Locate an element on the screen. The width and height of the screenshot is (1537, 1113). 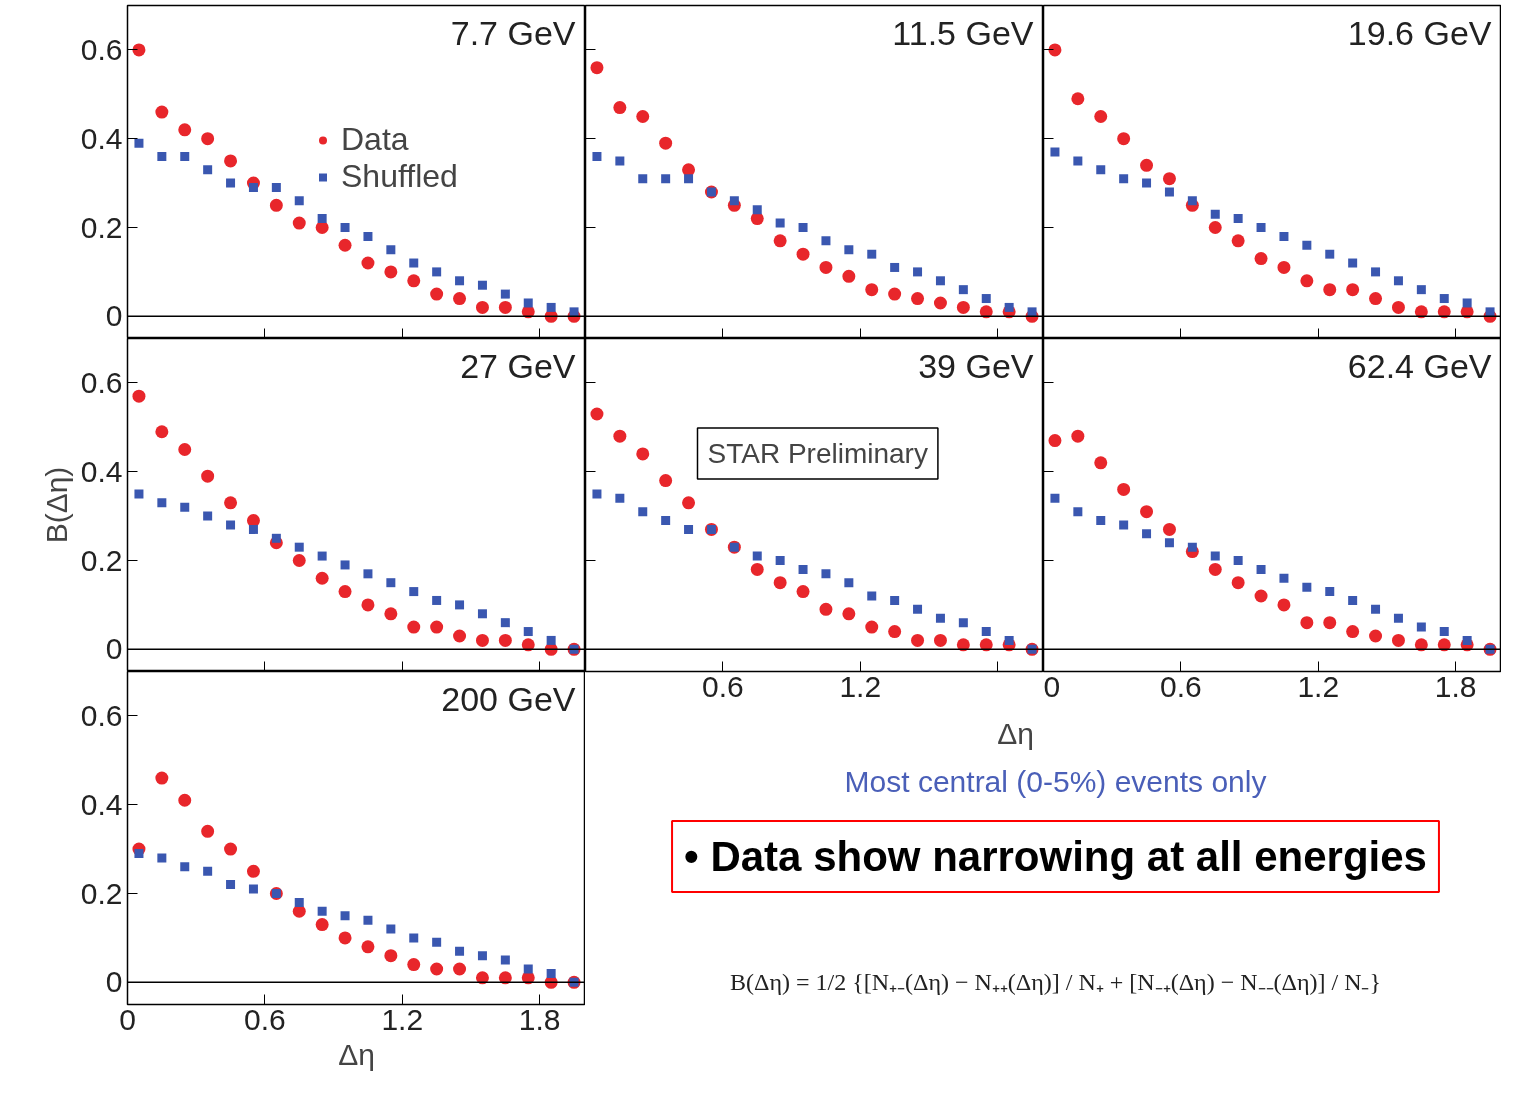
x-tick-label: 0.6 is located at coordinates (265, 1019).